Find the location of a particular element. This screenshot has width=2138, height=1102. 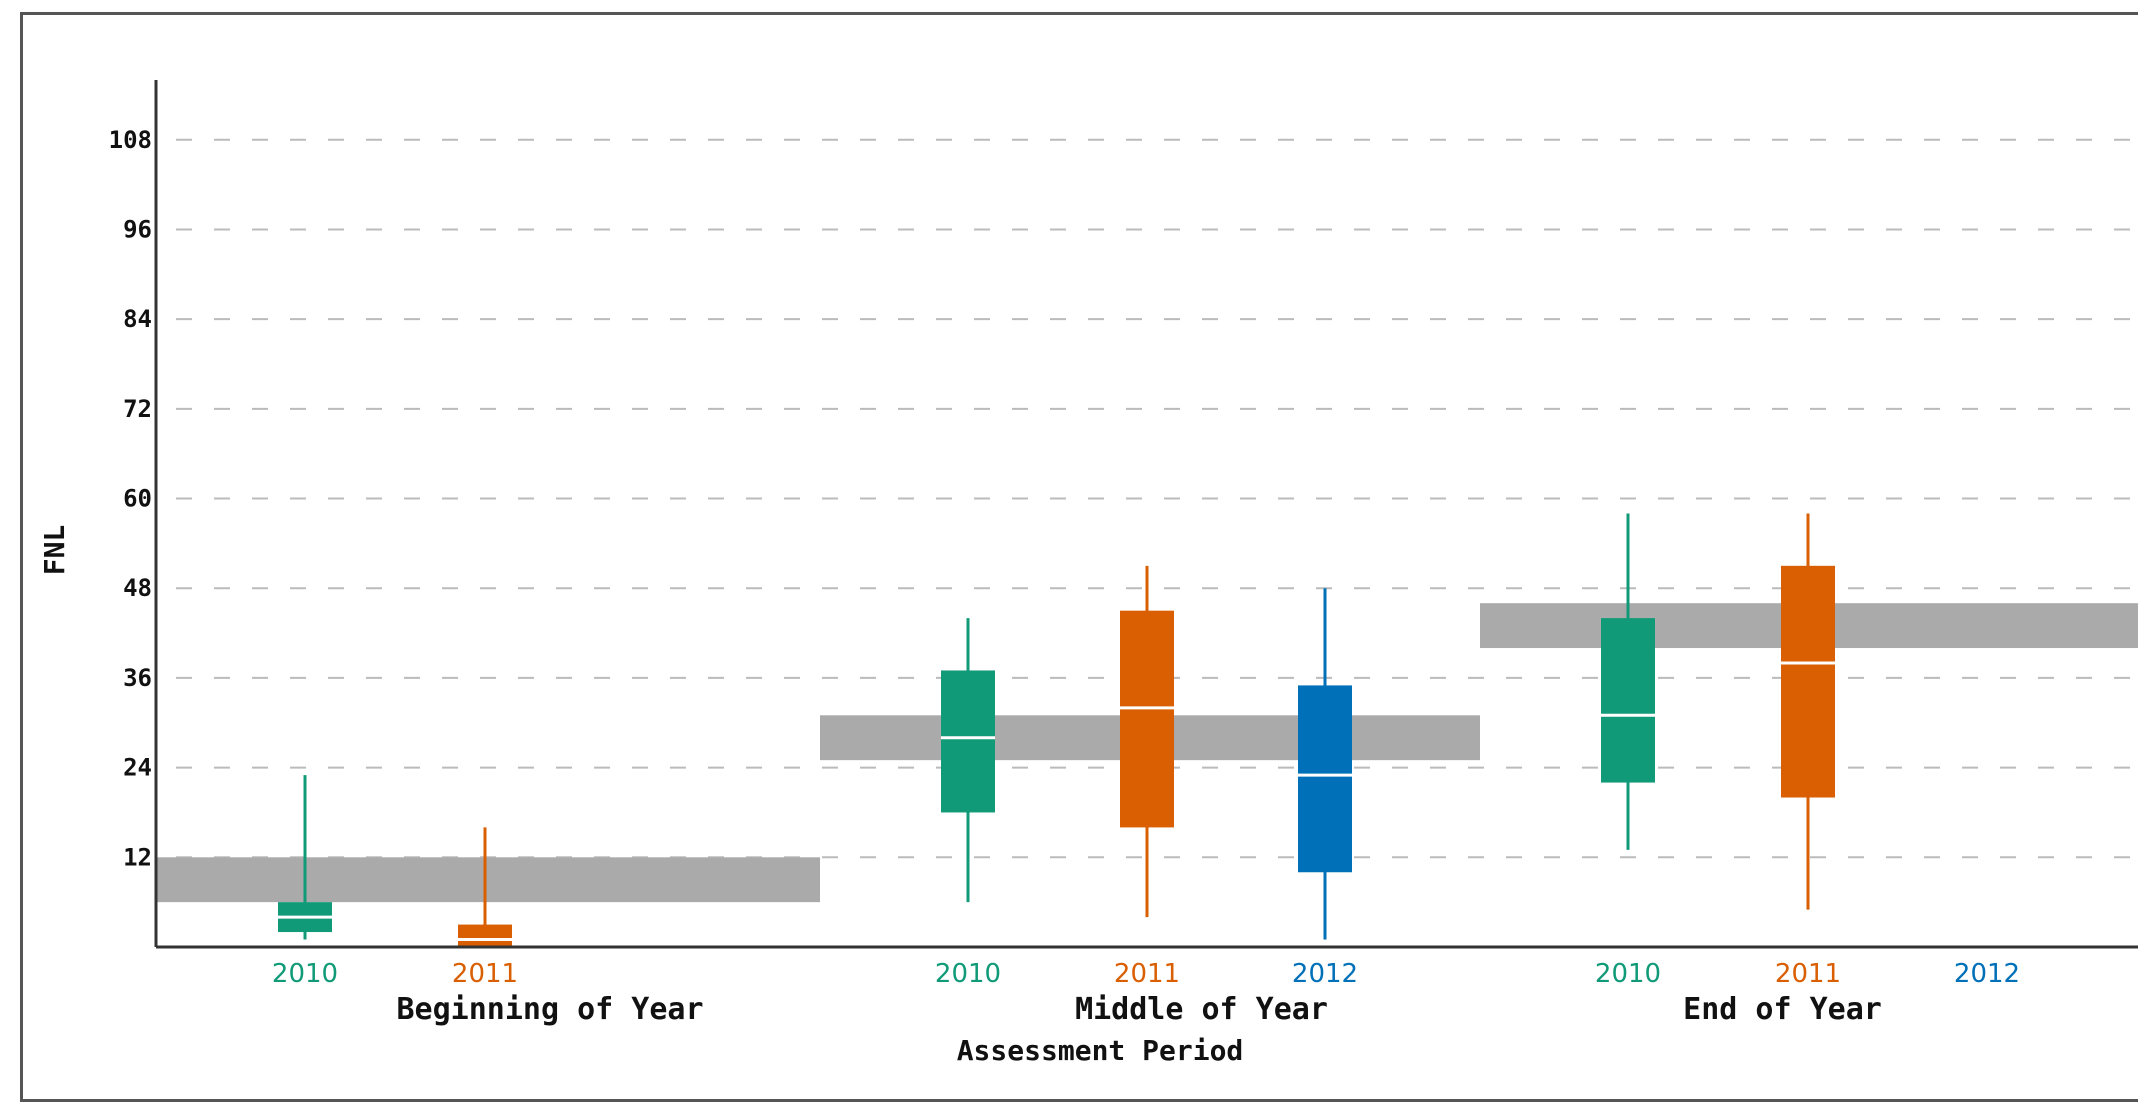

y-tick-label: 72 is located at coordinates (137, 409).